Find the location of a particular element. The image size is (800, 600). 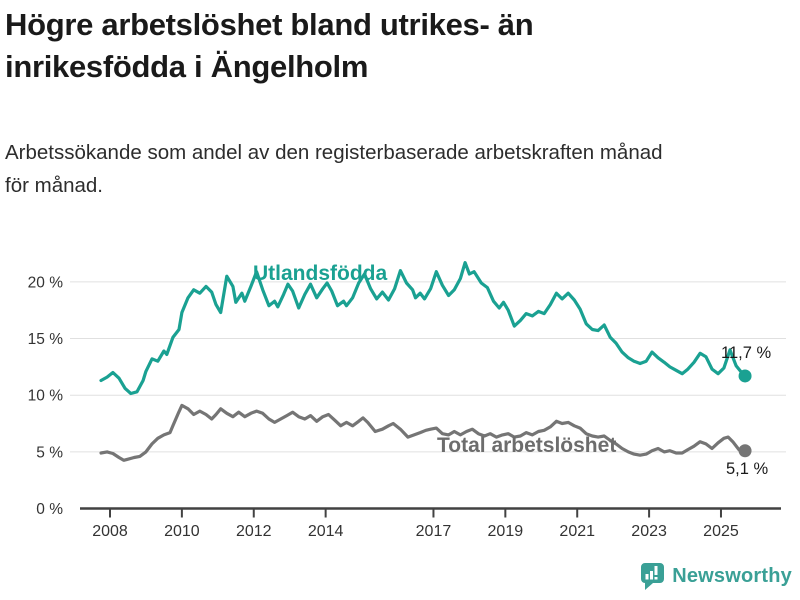

title-line-1: Högre arbetslöshet bland utrikes- än is located at coordinates (269, 24).